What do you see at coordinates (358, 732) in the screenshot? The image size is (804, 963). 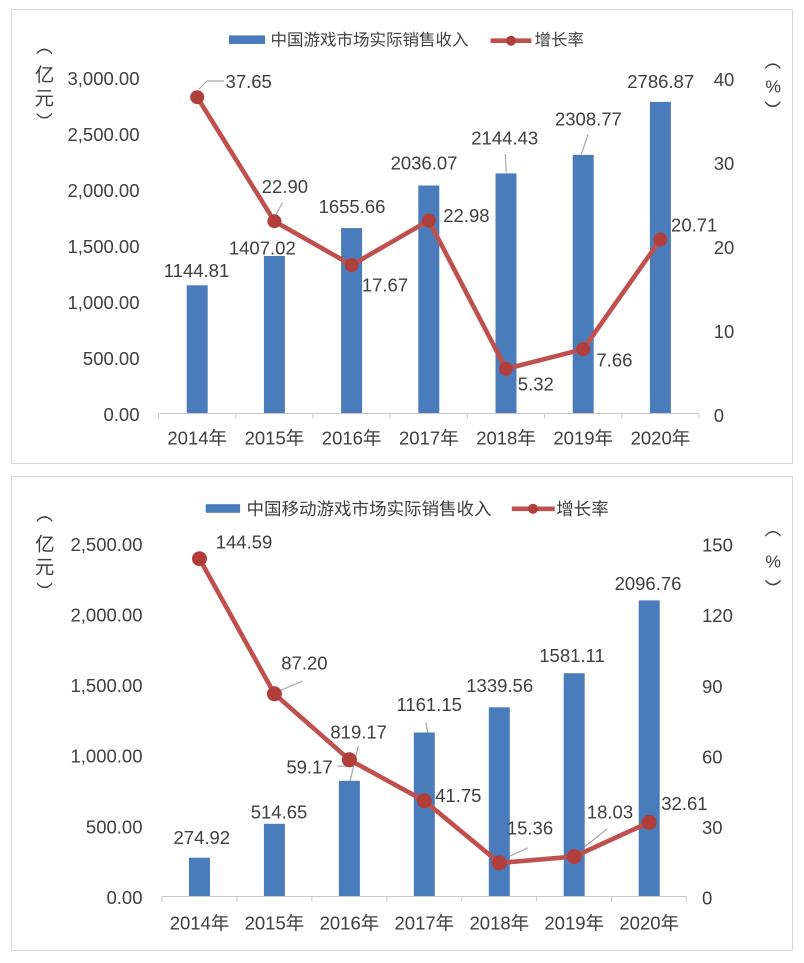 I see `svg-text: 819.17` at bounding box center [358, 732].